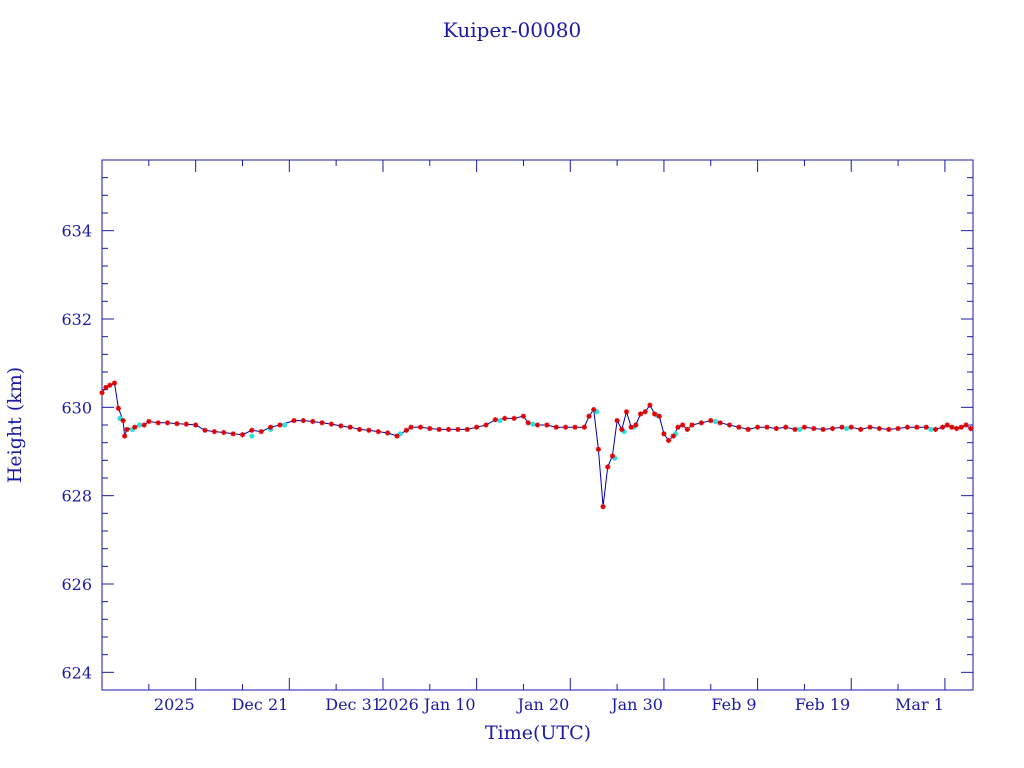 This screenshot has width=1024, height=768. I want to click on x-tick-label: Dec 31, so click(353, 704).